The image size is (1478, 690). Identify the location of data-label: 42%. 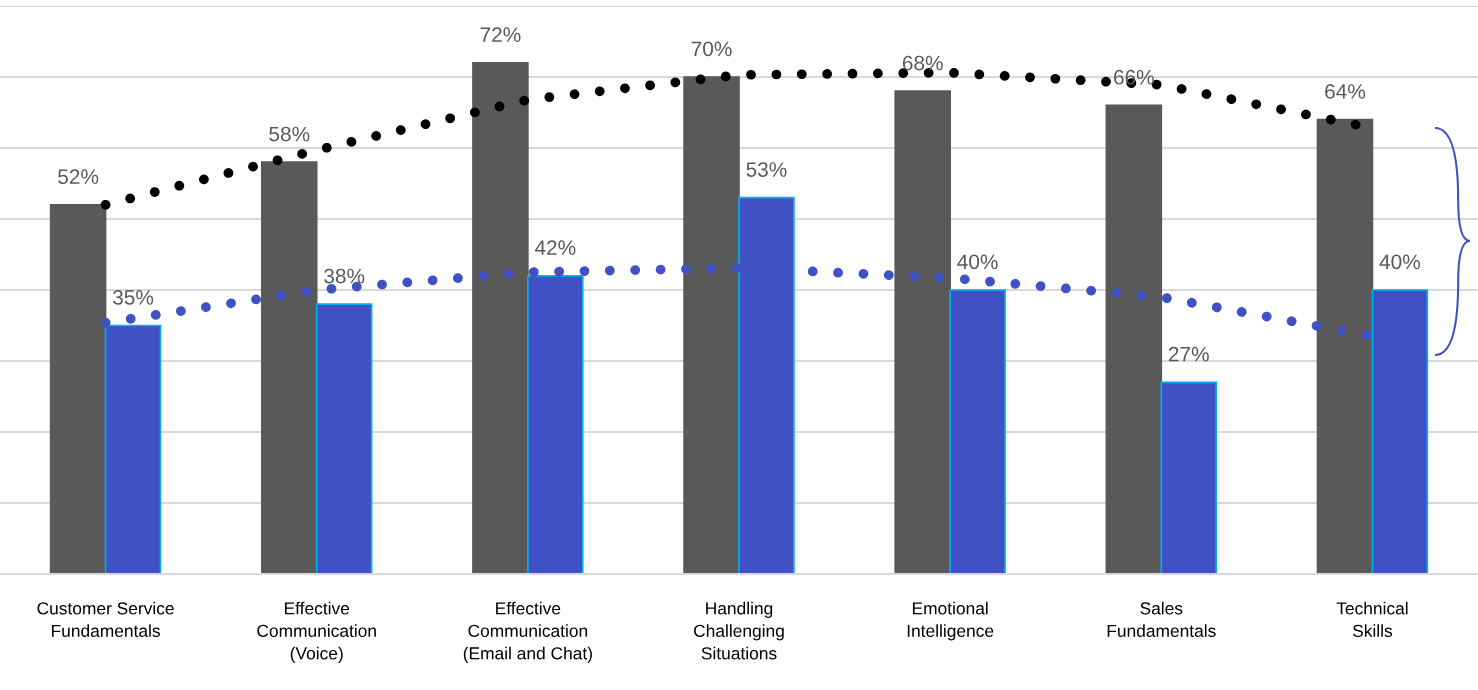
(555, 247).